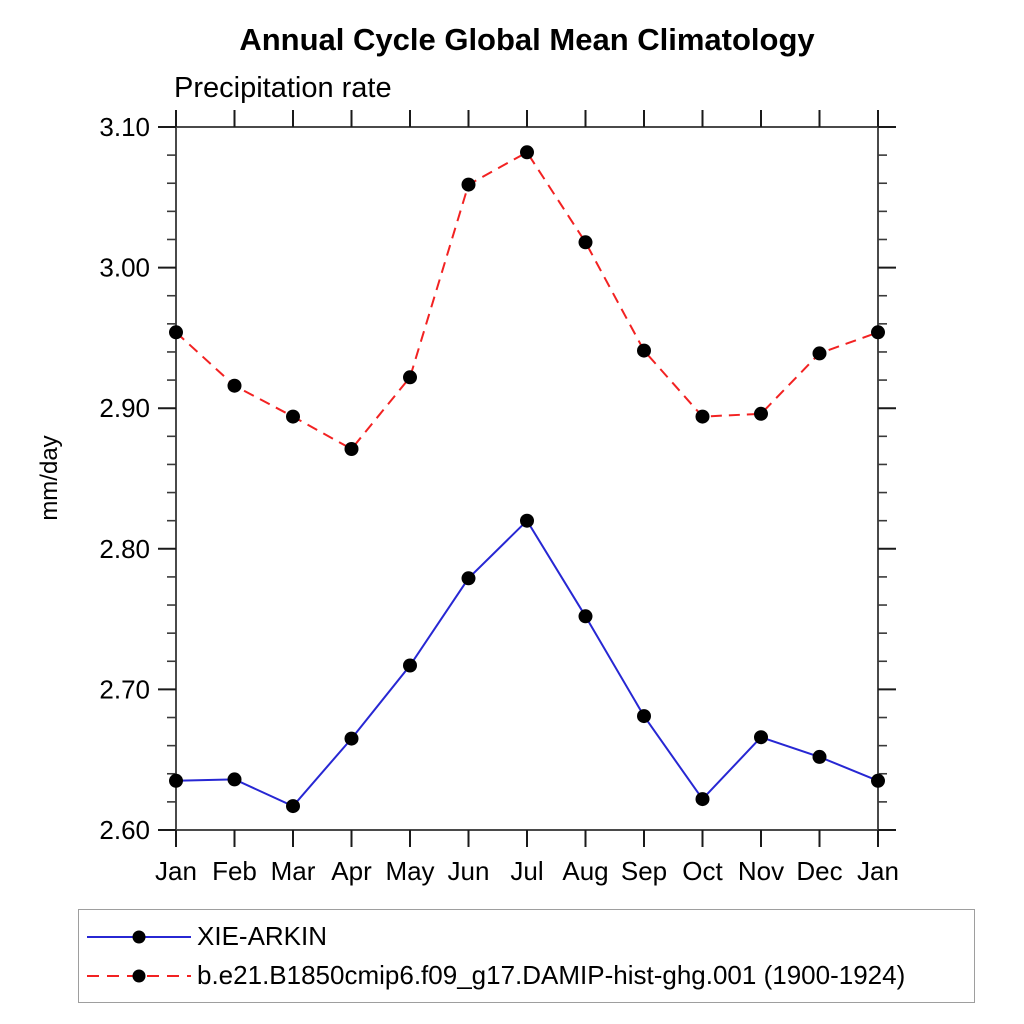 This screenshot has width=1024, height=1024. Describe the element at coordinates (124, 830) in the screenshot. I see `y-tick-label: 2.60` at that location.